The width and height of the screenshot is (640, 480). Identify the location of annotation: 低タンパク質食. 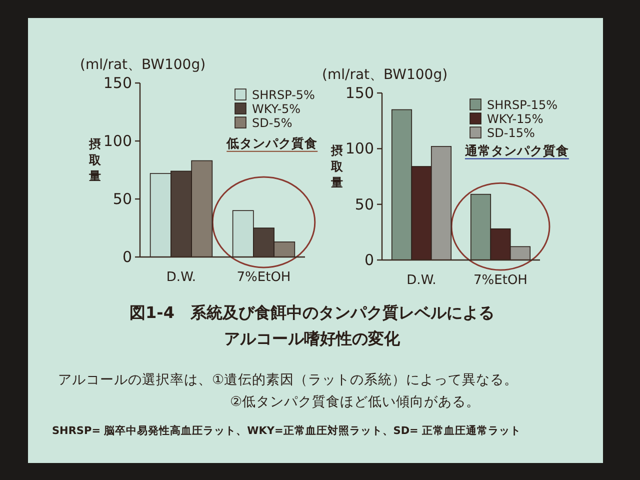
(272, 142).